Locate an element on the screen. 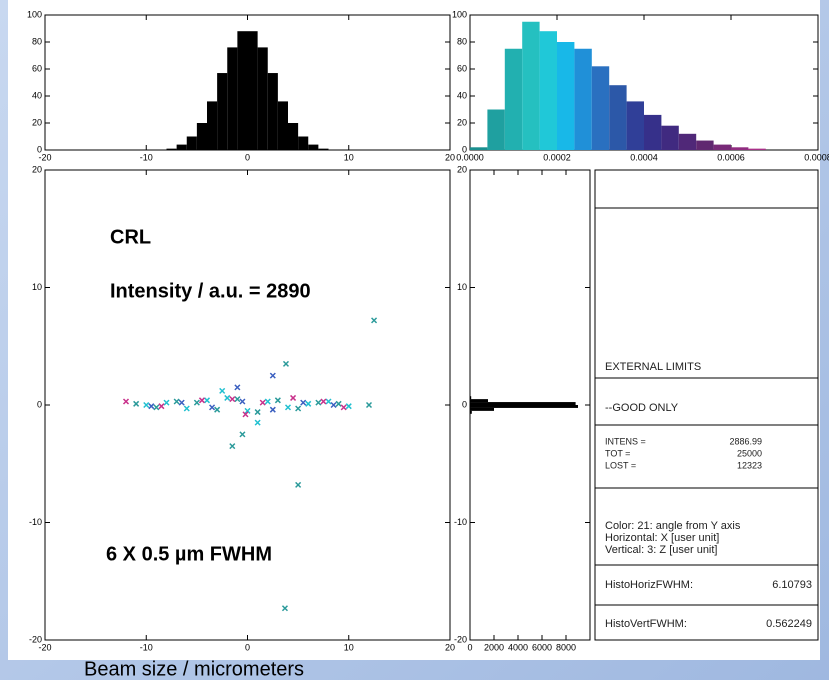 Image resolution: width=829 pixels, height=685 pixels. info-value: 6.10793 is located at coordinates (792, 585).